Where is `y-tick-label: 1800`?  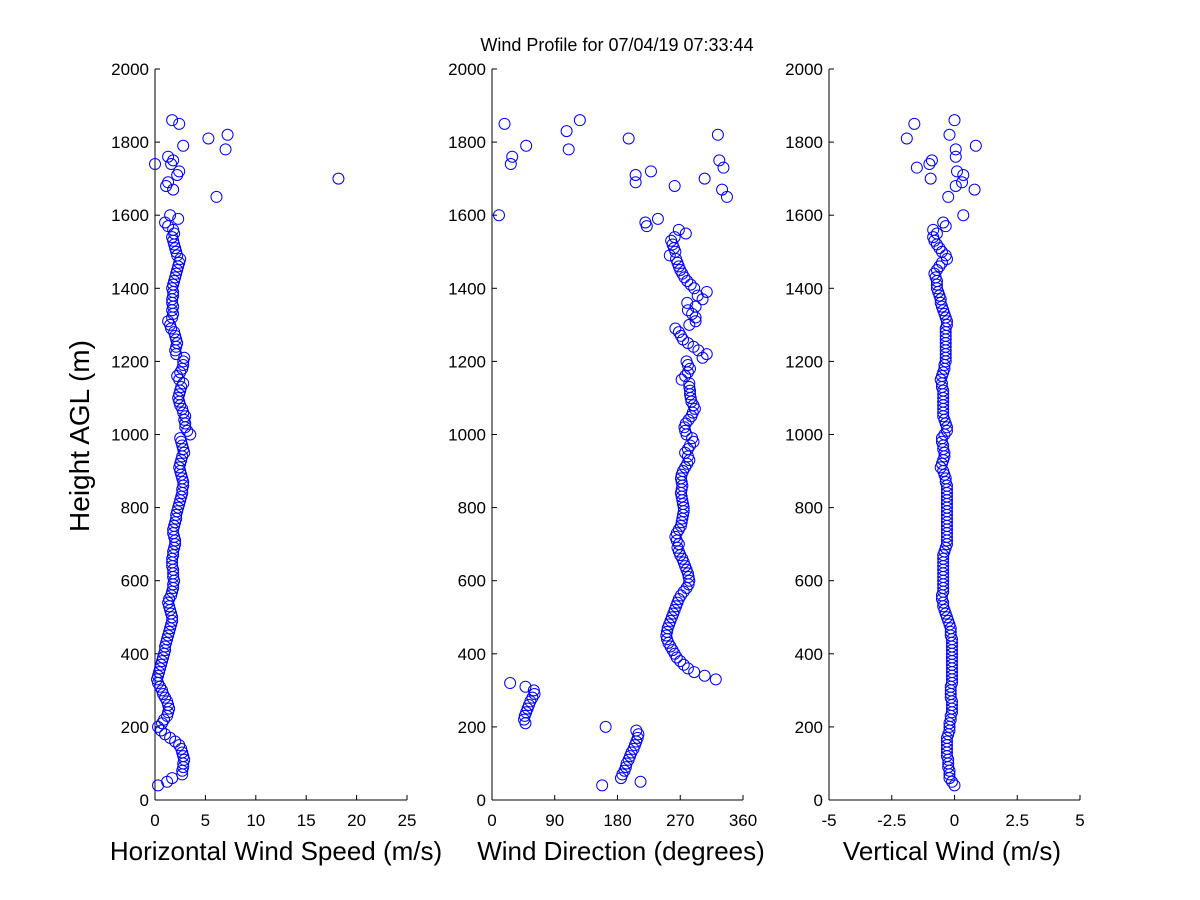
y-tick-label: 1800 is located at coordinates (130, 142).